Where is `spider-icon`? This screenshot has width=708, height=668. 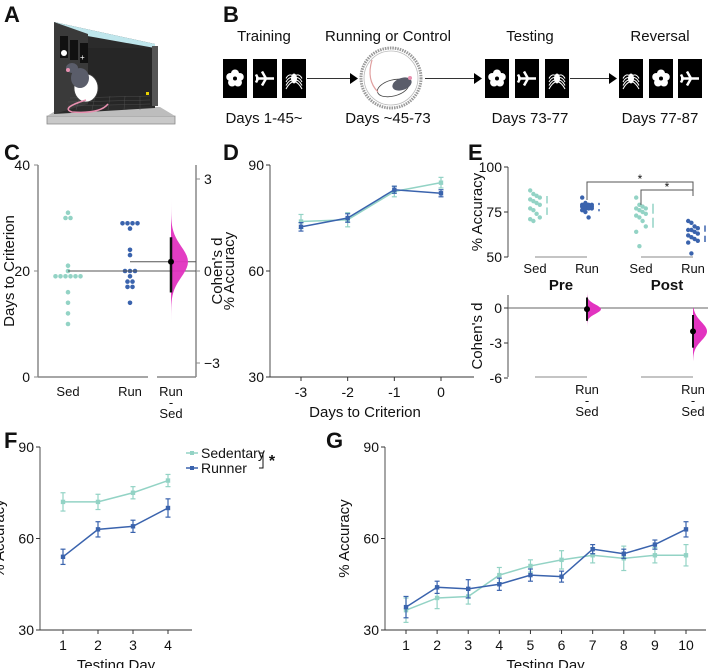
spider-icon is located at coordinates (631, 81).